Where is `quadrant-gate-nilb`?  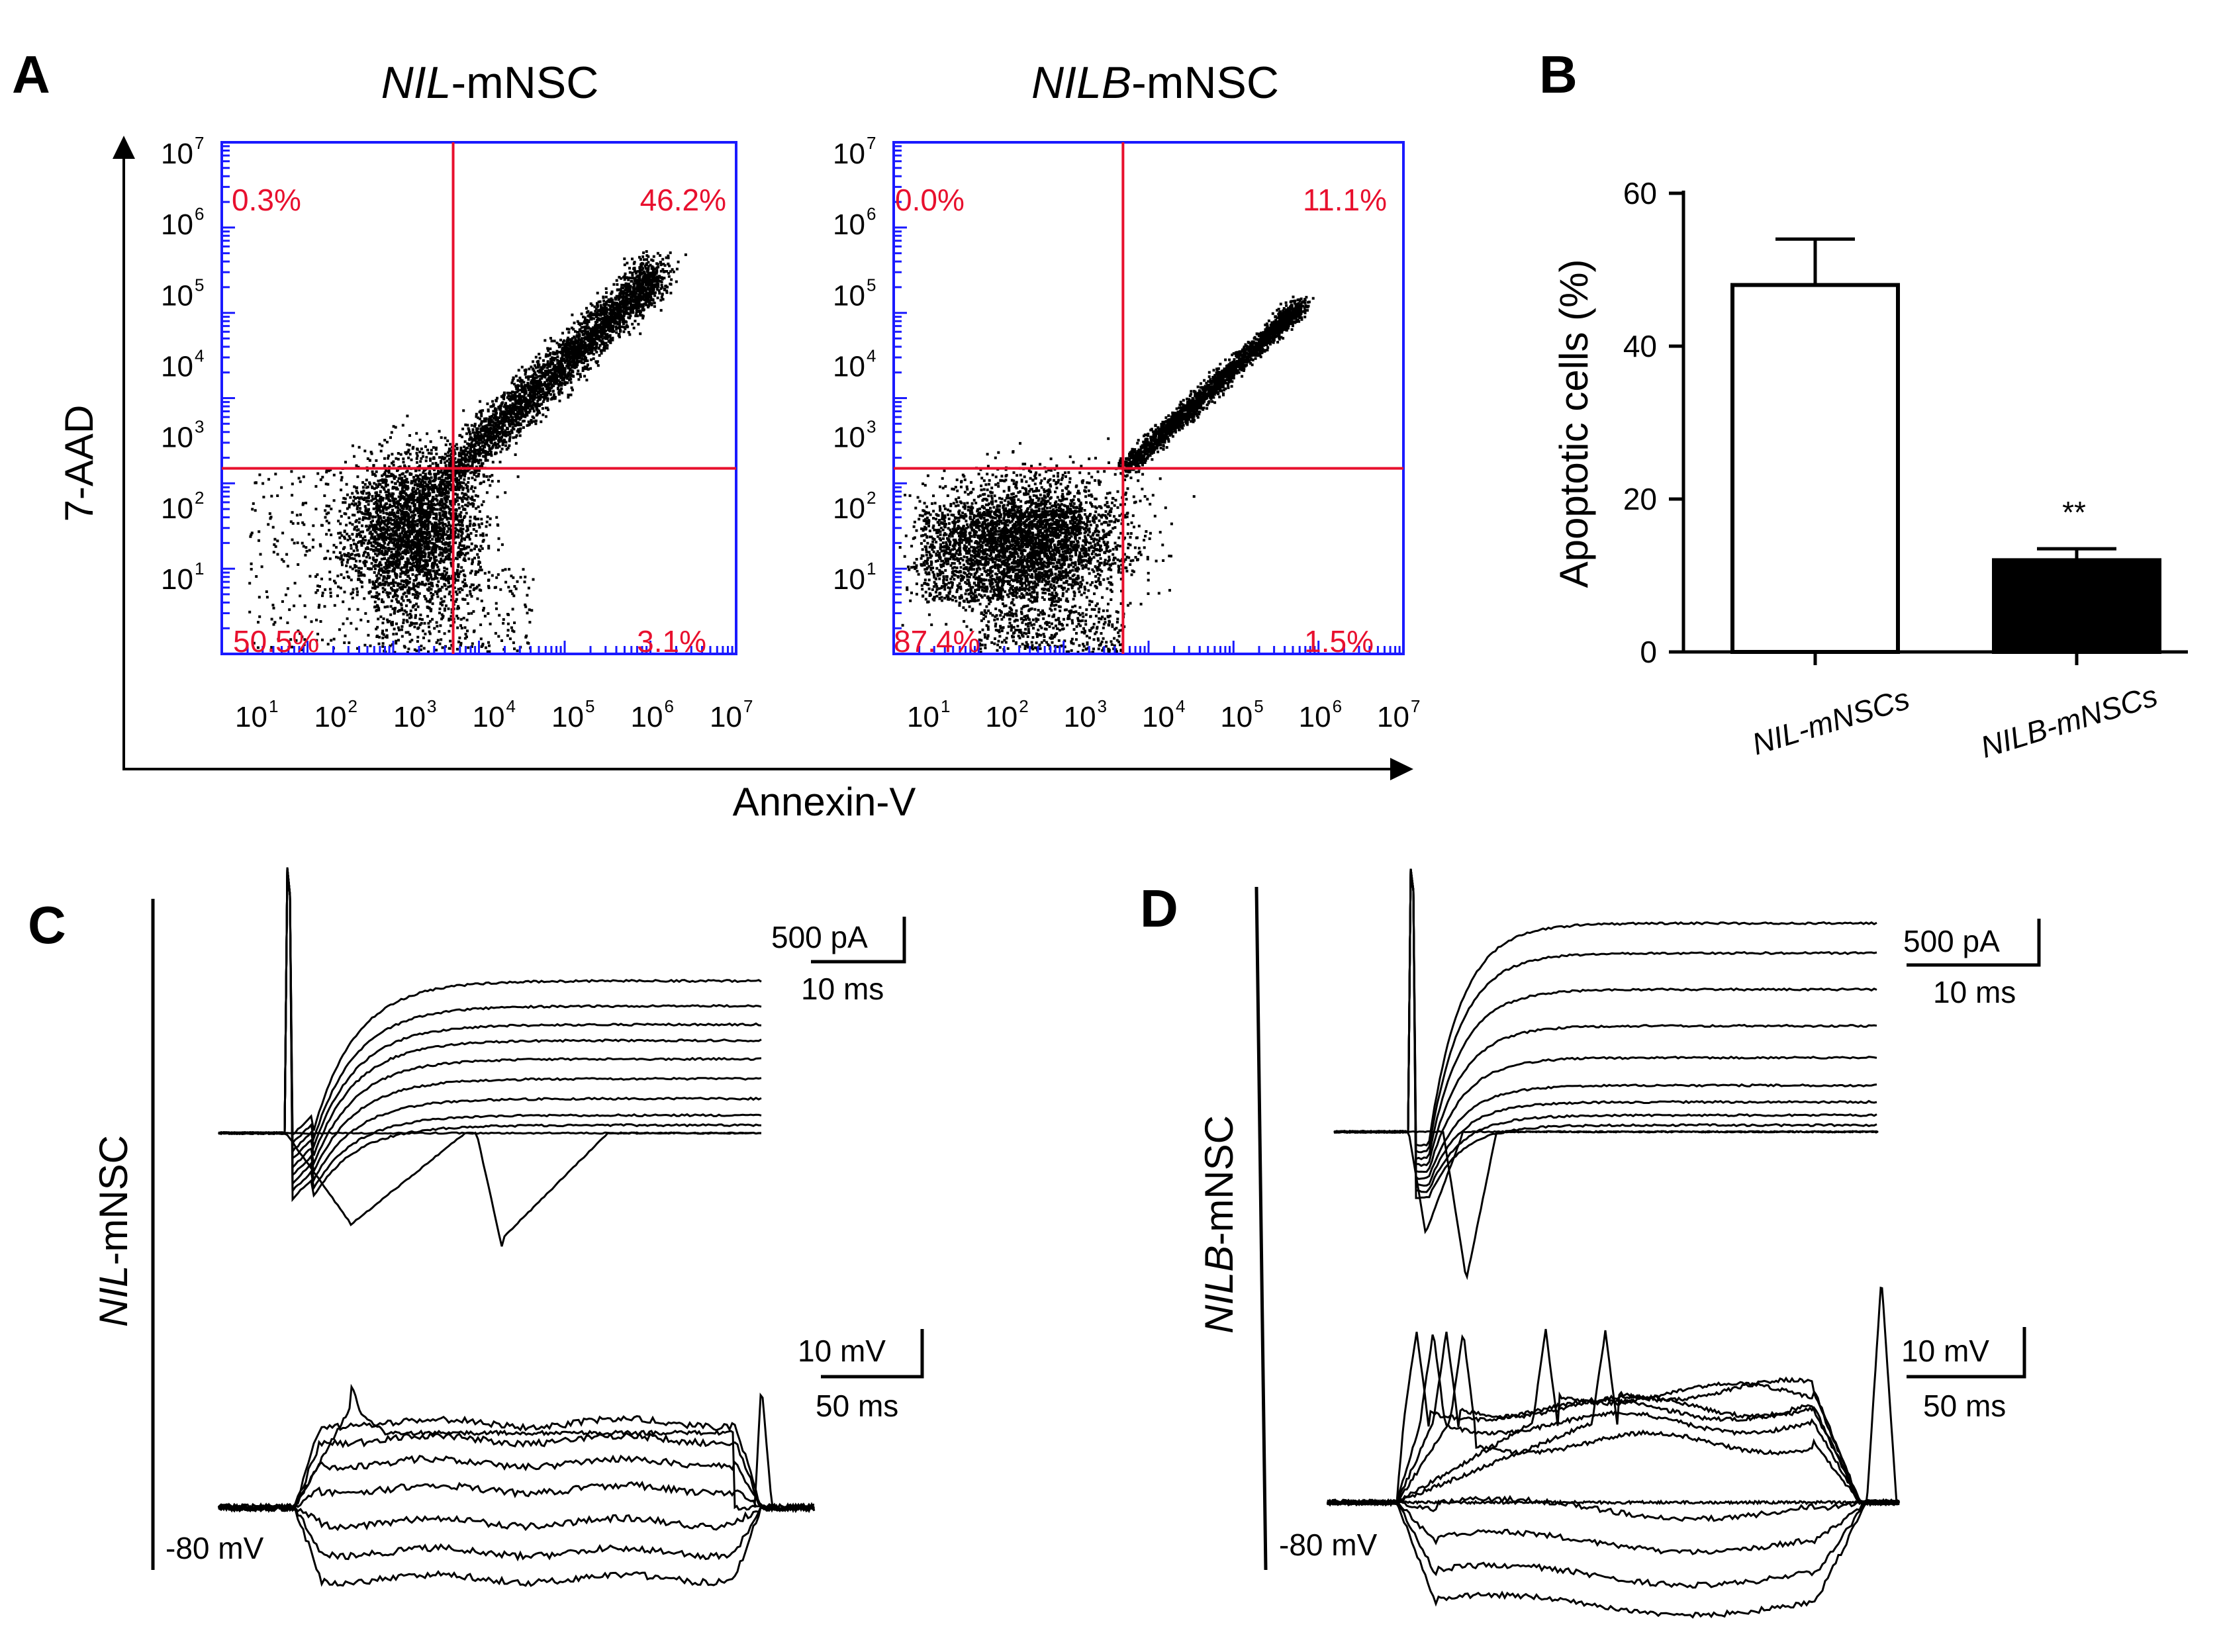
quadrant-gate-nilb is located at coordinates (1148, 398).